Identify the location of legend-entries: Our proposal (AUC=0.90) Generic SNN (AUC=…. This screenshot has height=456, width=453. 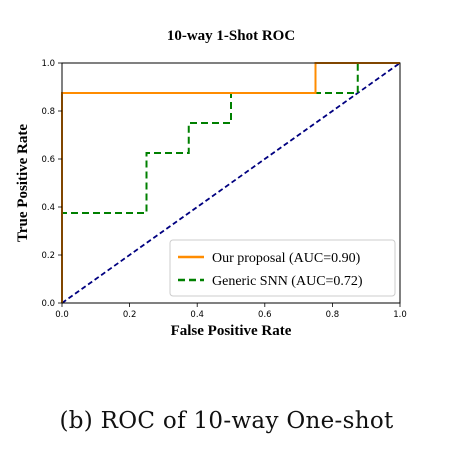
(270, 270).